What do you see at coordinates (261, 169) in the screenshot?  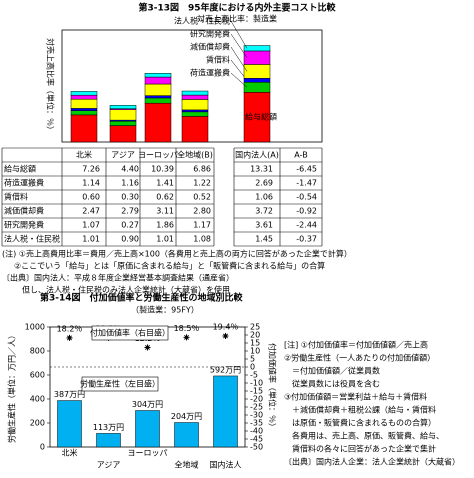 I see `table-cell: 13.31` at bounding box center [261, 169].